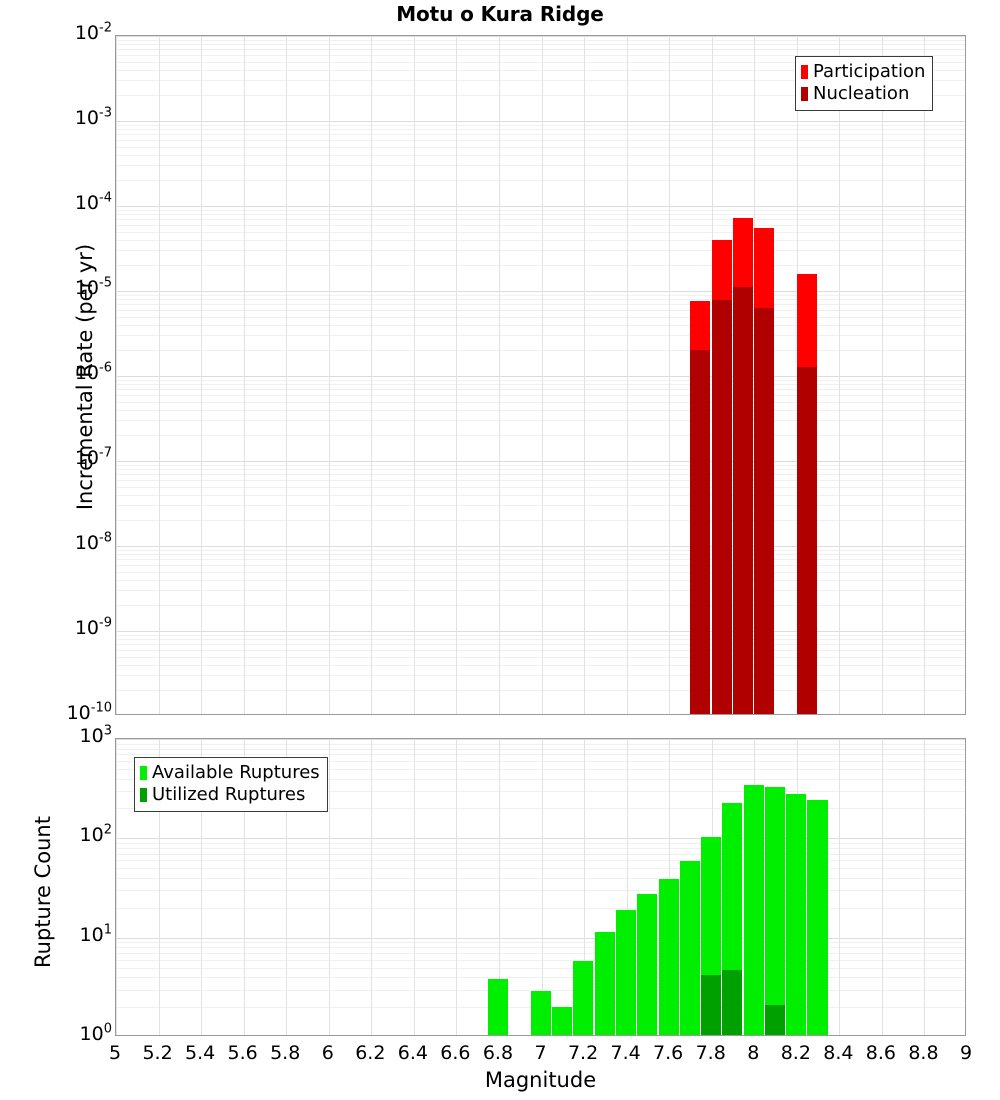 This screenshot has width=1000, height=1100. What do you see at coordinates (370, 1053) in the screenshot?
I see `x-axis-tick-label: 6.2` at bounding box center [370, 1053].